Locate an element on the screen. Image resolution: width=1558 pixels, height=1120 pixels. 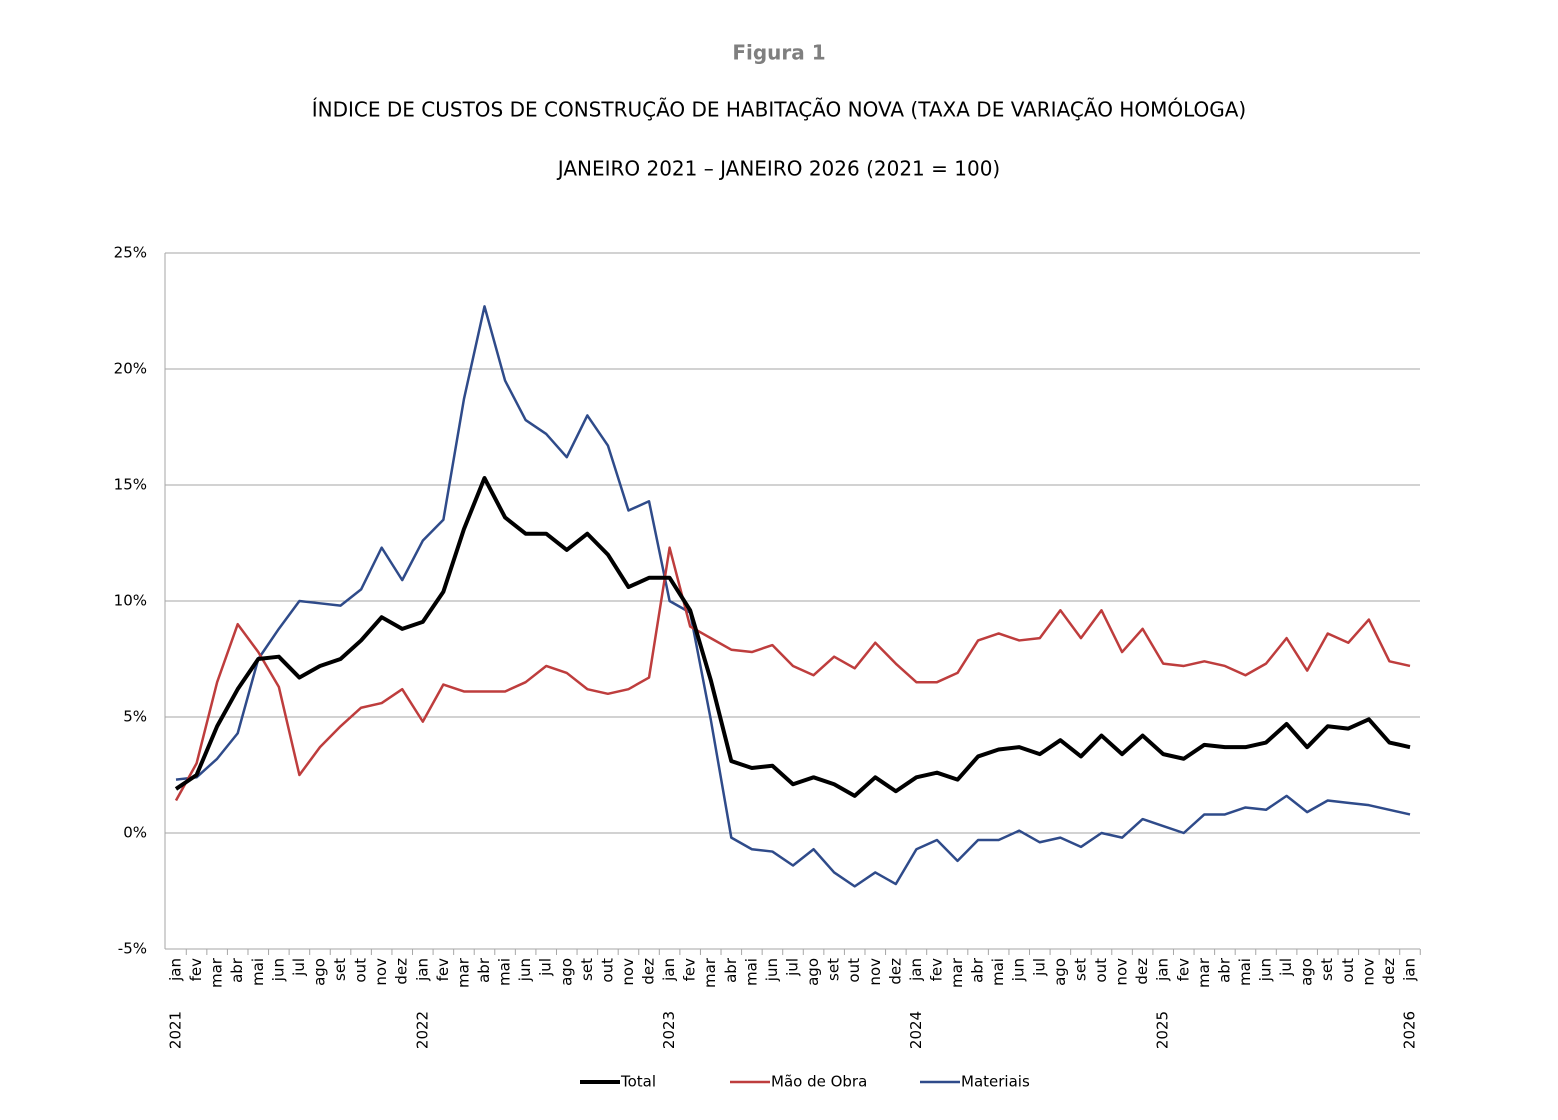
year-label: 2023 is located at coordinates (669, 1030).